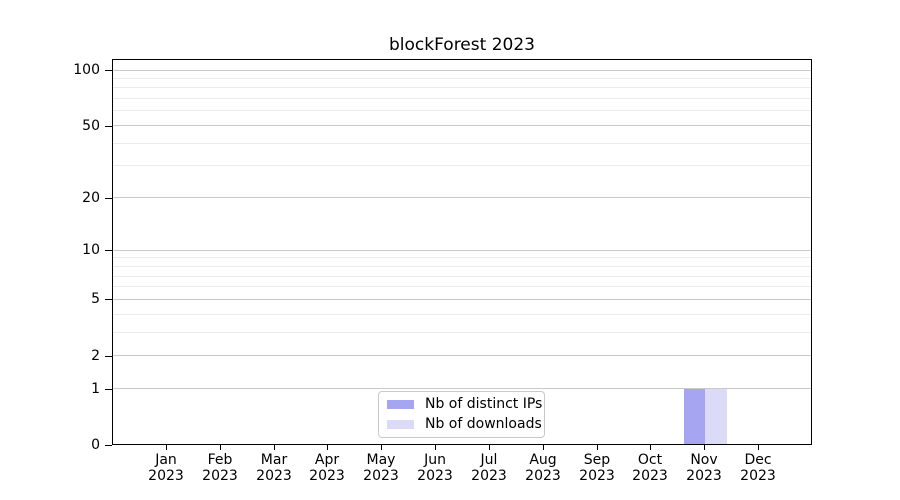 The height and width of the screenshot is (500, 900). I want to click on x-tick-month: Apr, so click(327, 460).